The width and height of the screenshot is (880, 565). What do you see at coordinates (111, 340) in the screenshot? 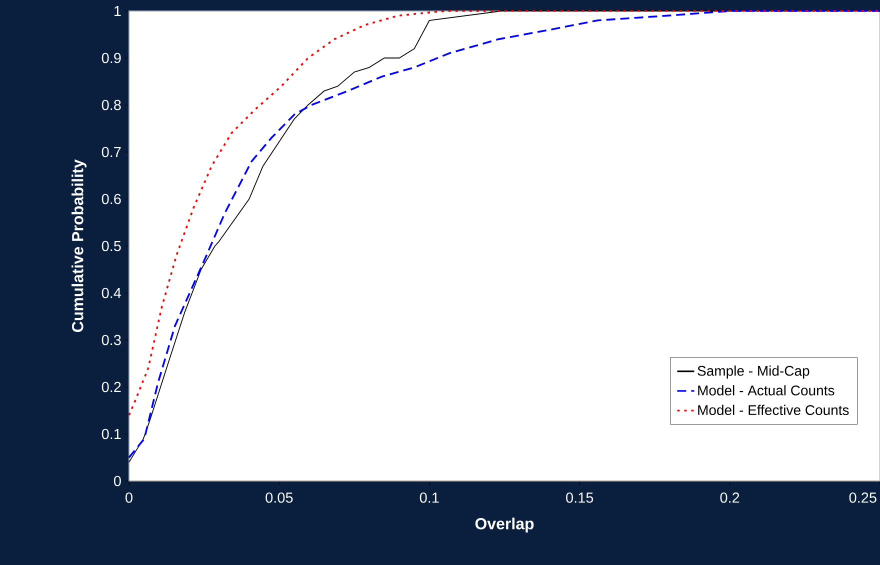
I see `y-tick-label: 0.3` at bounding box center [111, 340].